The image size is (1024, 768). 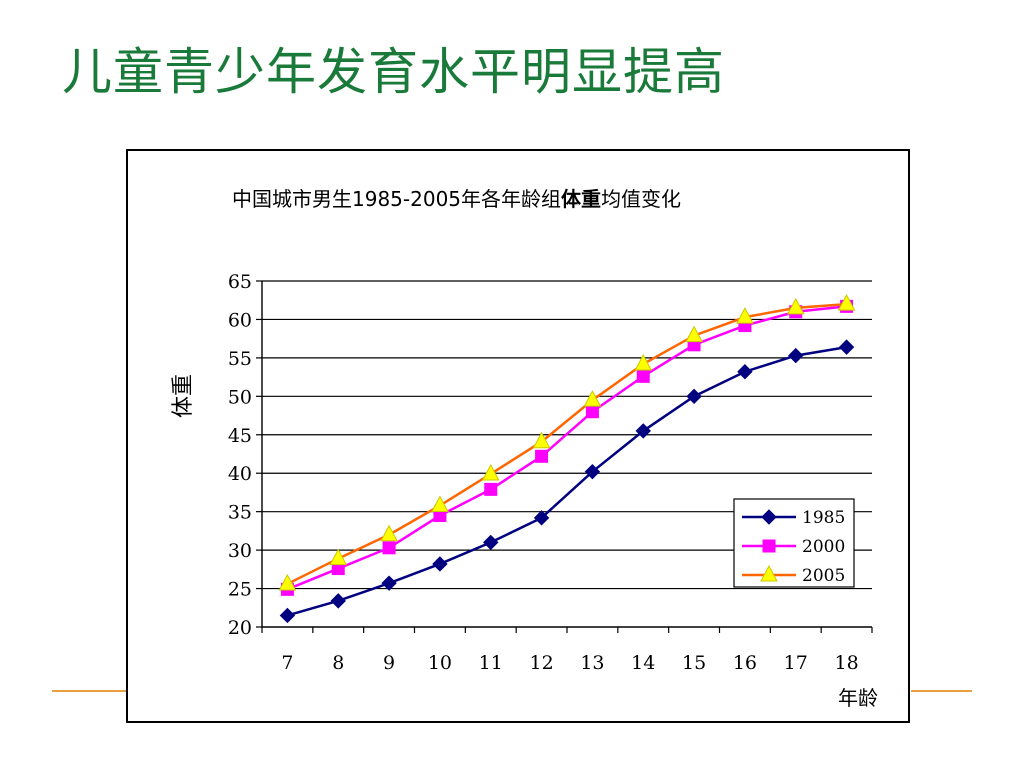 I want to click on legend-label-1985: 1985, so click(x=823, y=518).